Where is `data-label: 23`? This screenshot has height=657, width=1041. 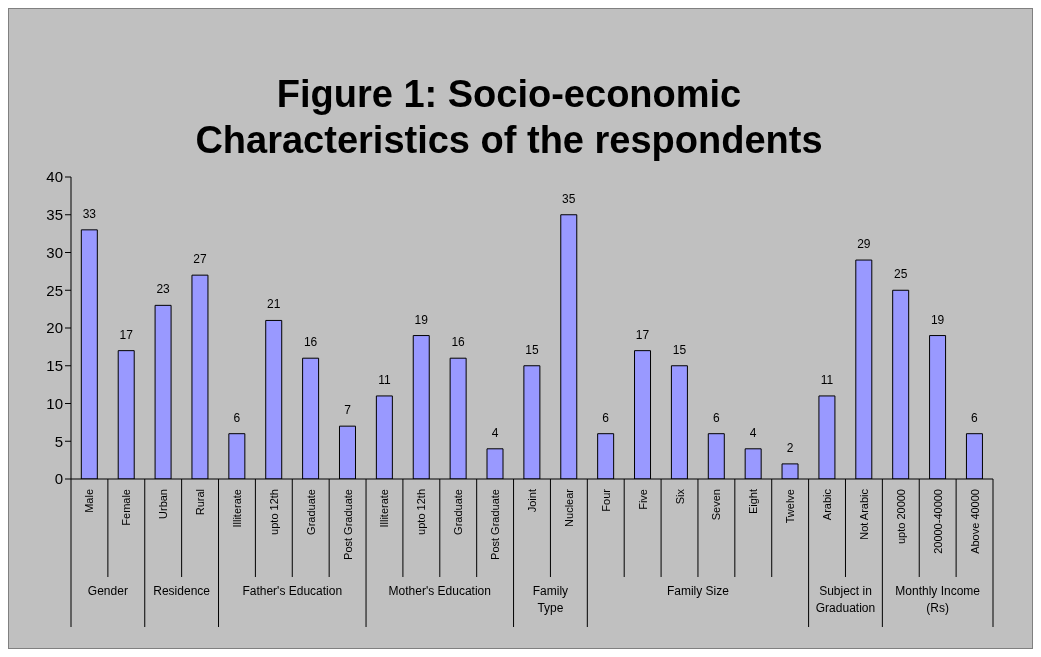 data-label: 23 is located at coordinates (163, 289).